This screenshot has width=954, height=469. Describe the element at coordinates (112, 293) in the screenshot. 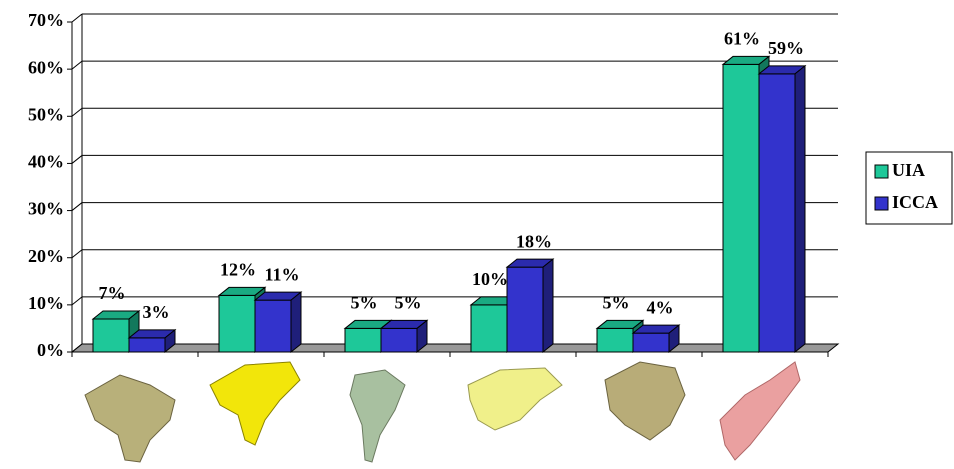

I see `value-label: 7%` at that location.